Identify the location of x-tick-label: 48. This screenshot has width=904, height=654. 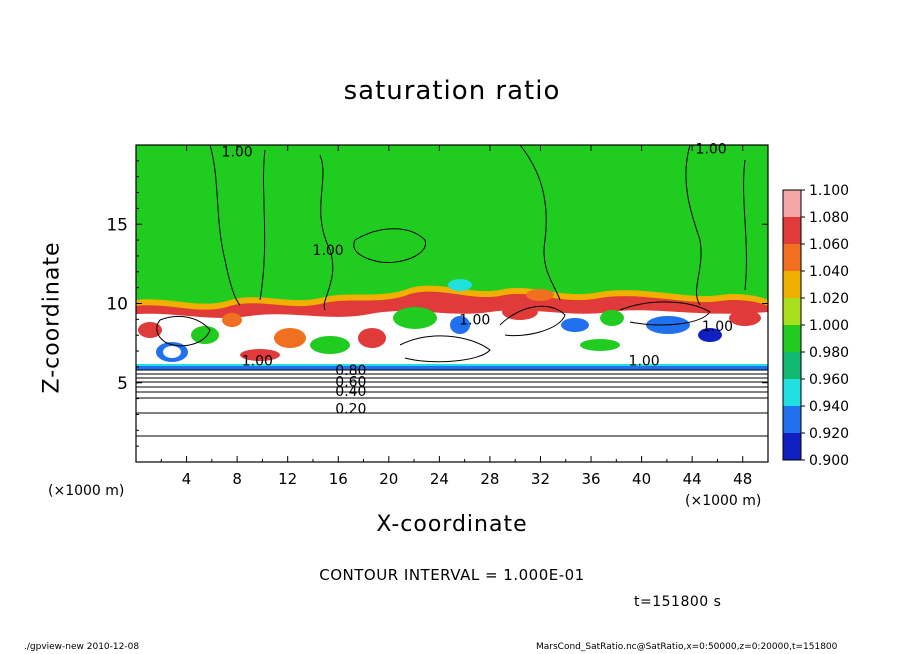
(742, 479).